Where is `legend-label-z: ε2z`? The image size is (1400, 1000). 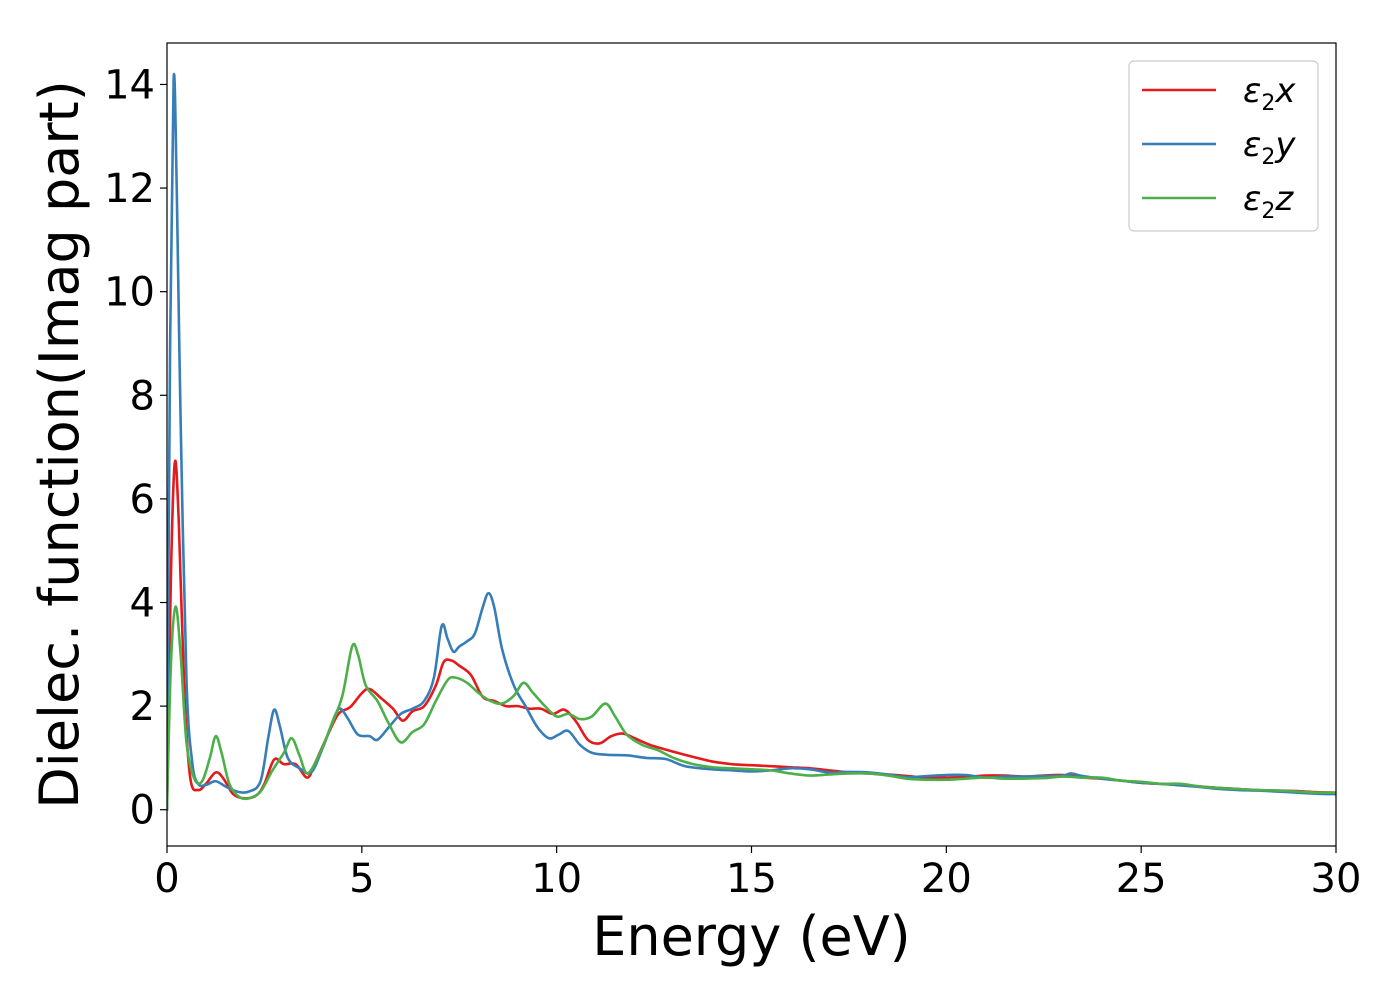 legend-label-z: ε2z is located at coordinates (1268, 201).